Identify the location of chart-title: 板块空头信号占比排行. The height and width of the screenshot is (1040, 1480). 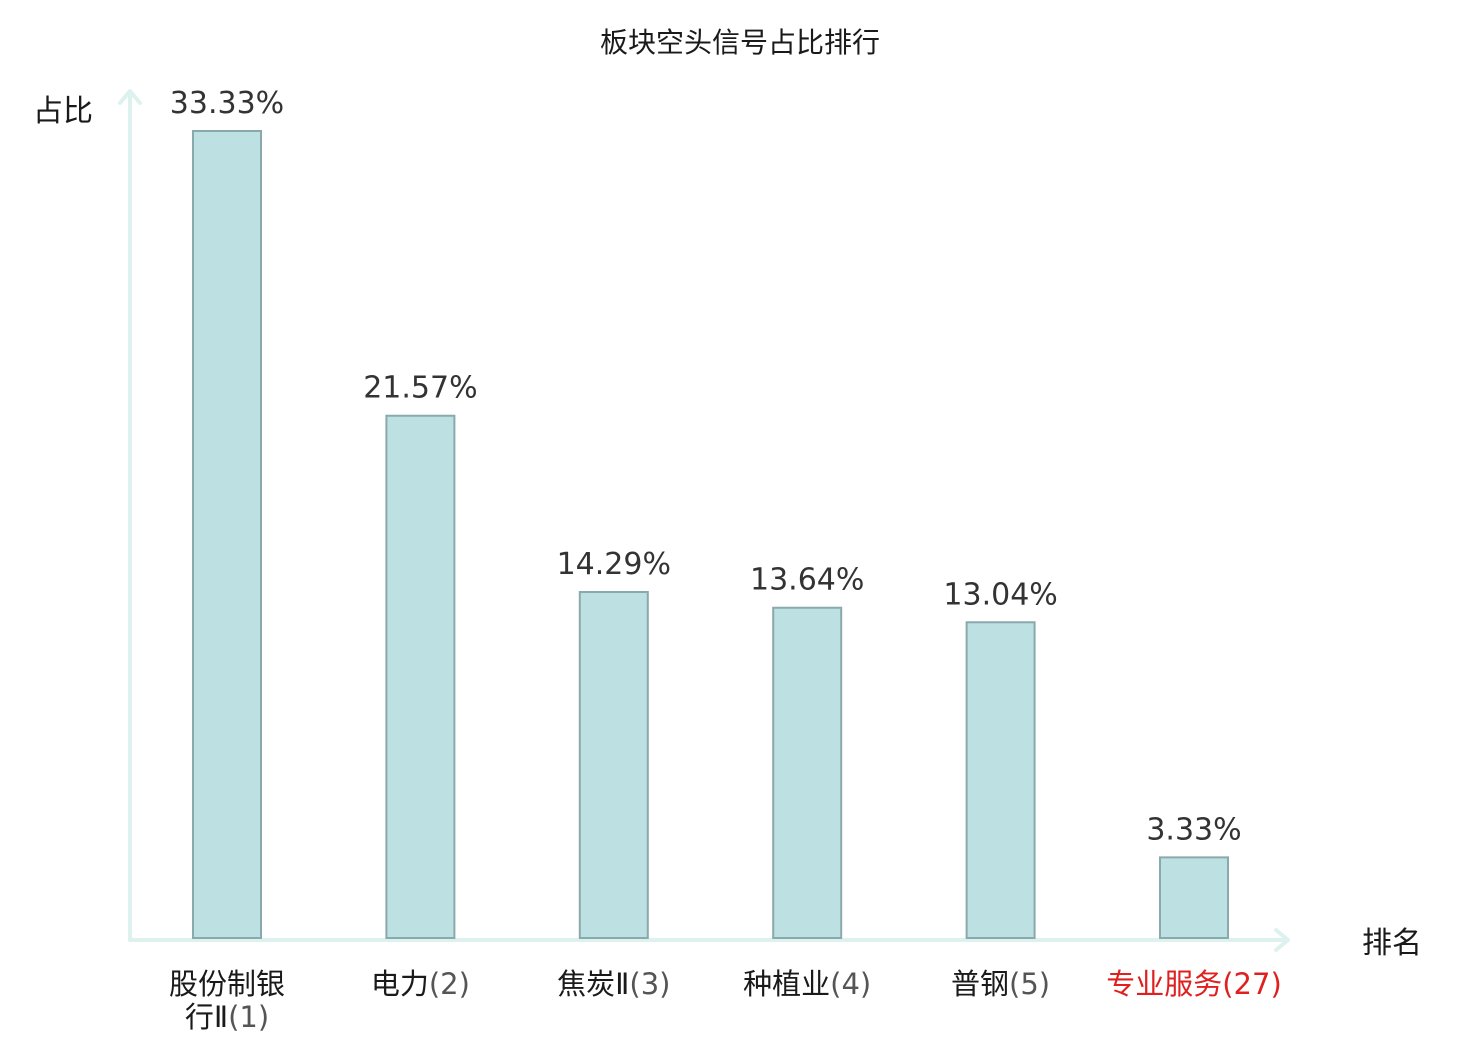
(740, 42).